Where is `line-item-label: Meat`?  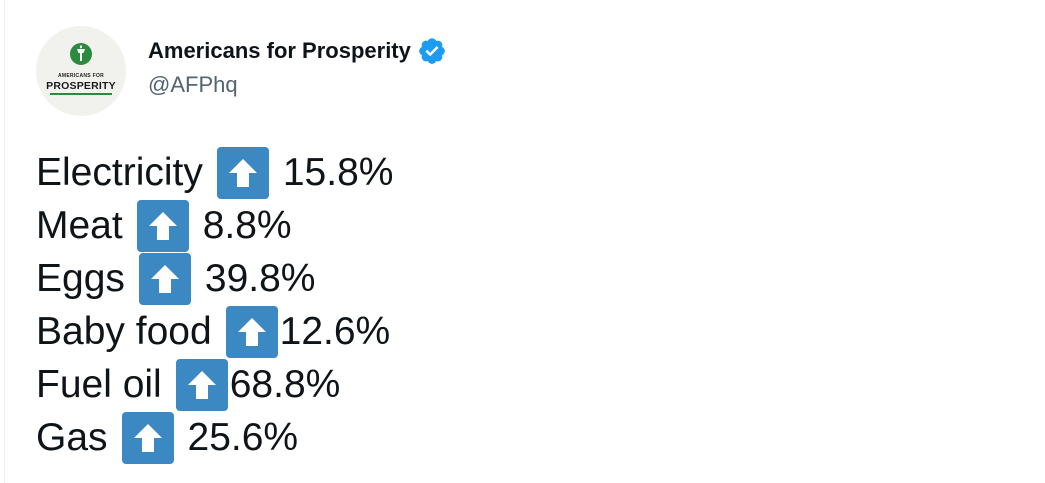 line-item-label: Meat is located at coordinates (79, 225).